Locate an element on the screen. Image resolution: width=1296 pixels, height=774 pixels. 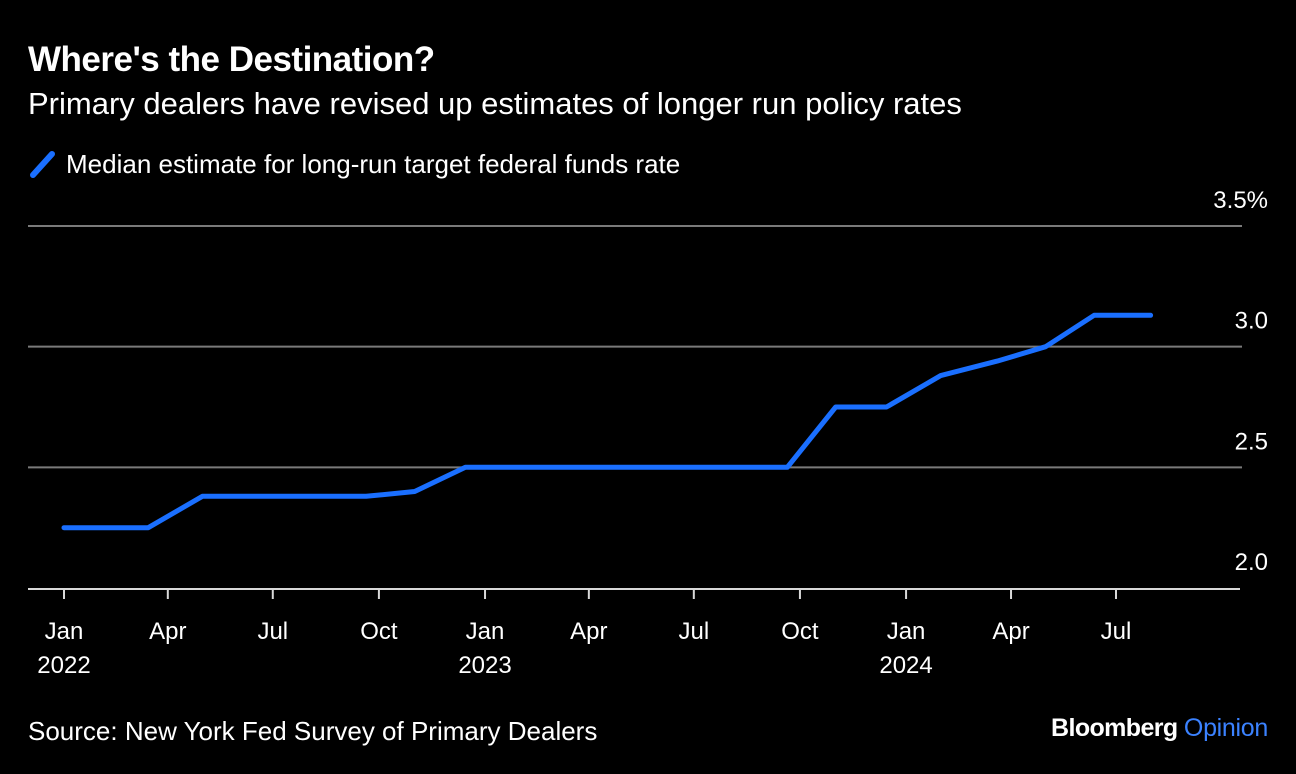
brand-secondary: Opinion is located at coordinates (1225, 728).